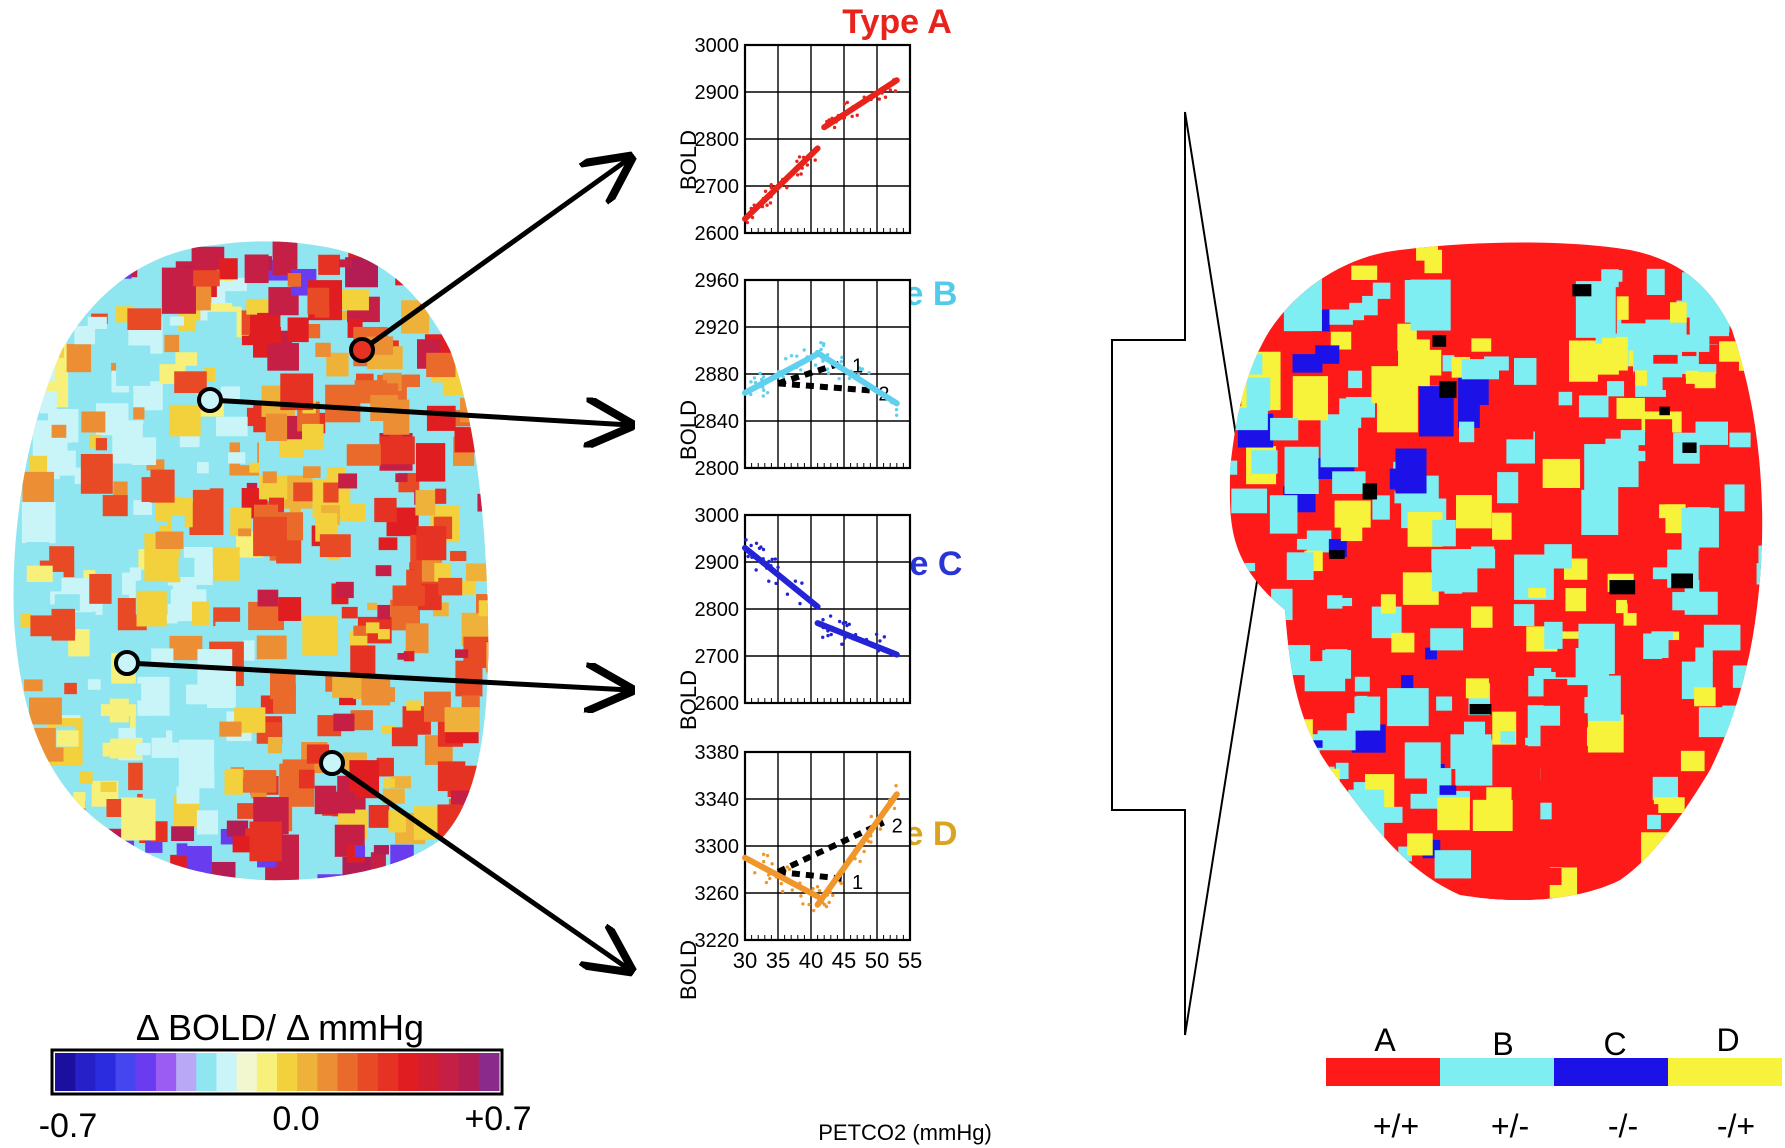  I want to click on y-tick-label: 2600, so click(717, 234).